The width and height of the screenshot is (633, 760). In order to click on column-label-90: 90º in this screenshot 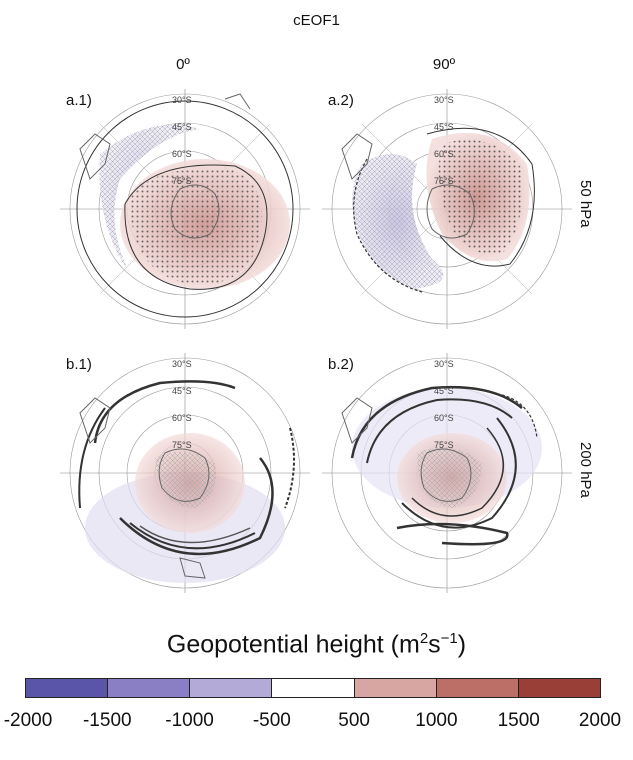, I will do `click(444, 64)`.